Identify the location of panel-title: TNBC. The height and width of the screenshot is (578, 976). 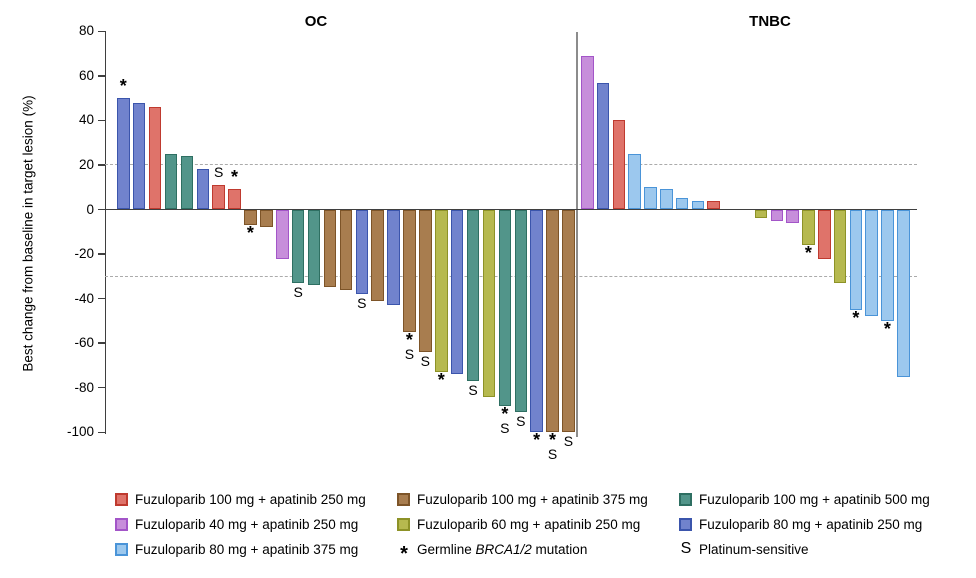
(770, 21).